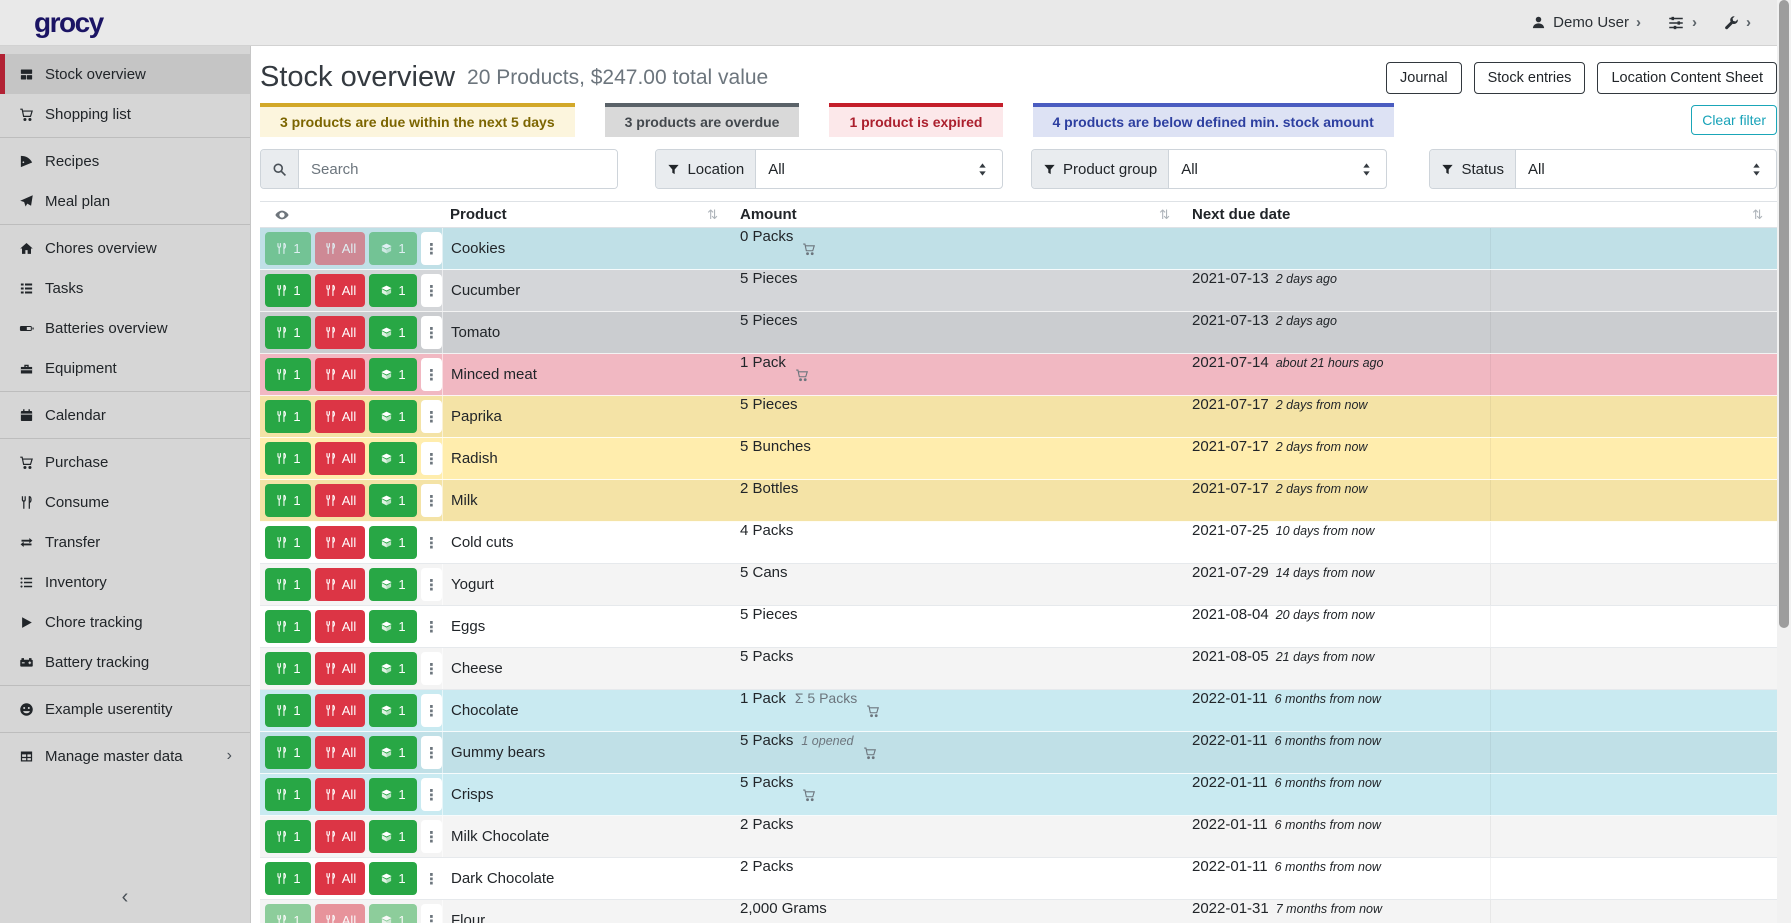 The width and height of the screenshot is (1791, 923). What do you see at coordinates (1424, 77) in the screenshot?
I see `journal-button: Journal` at bounding box center [1424, 77].